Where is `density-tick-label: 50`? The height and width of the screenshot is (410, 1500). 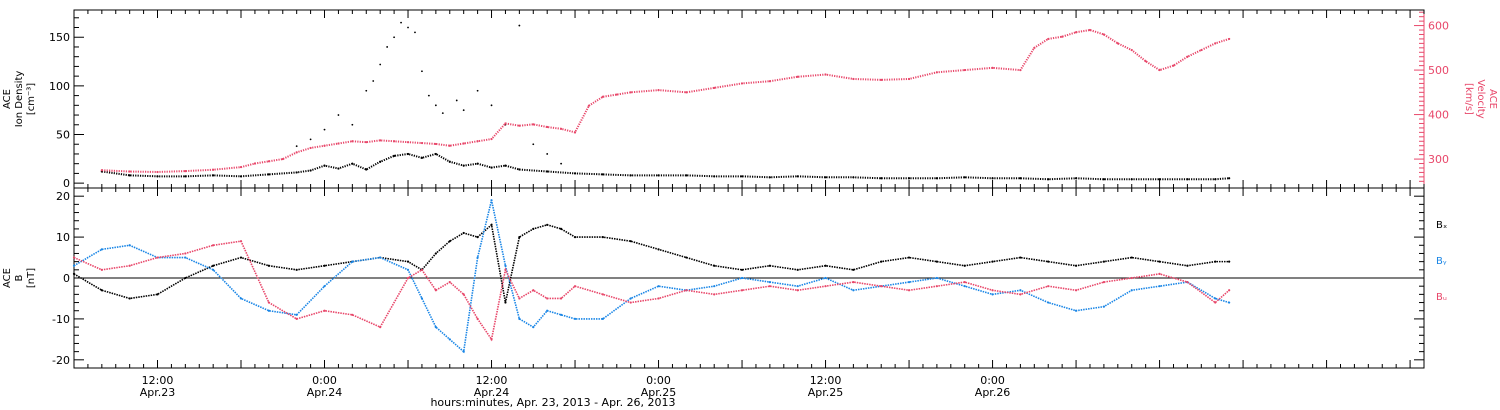 density-tick-label: 50 is located at coordinates (63, 135).